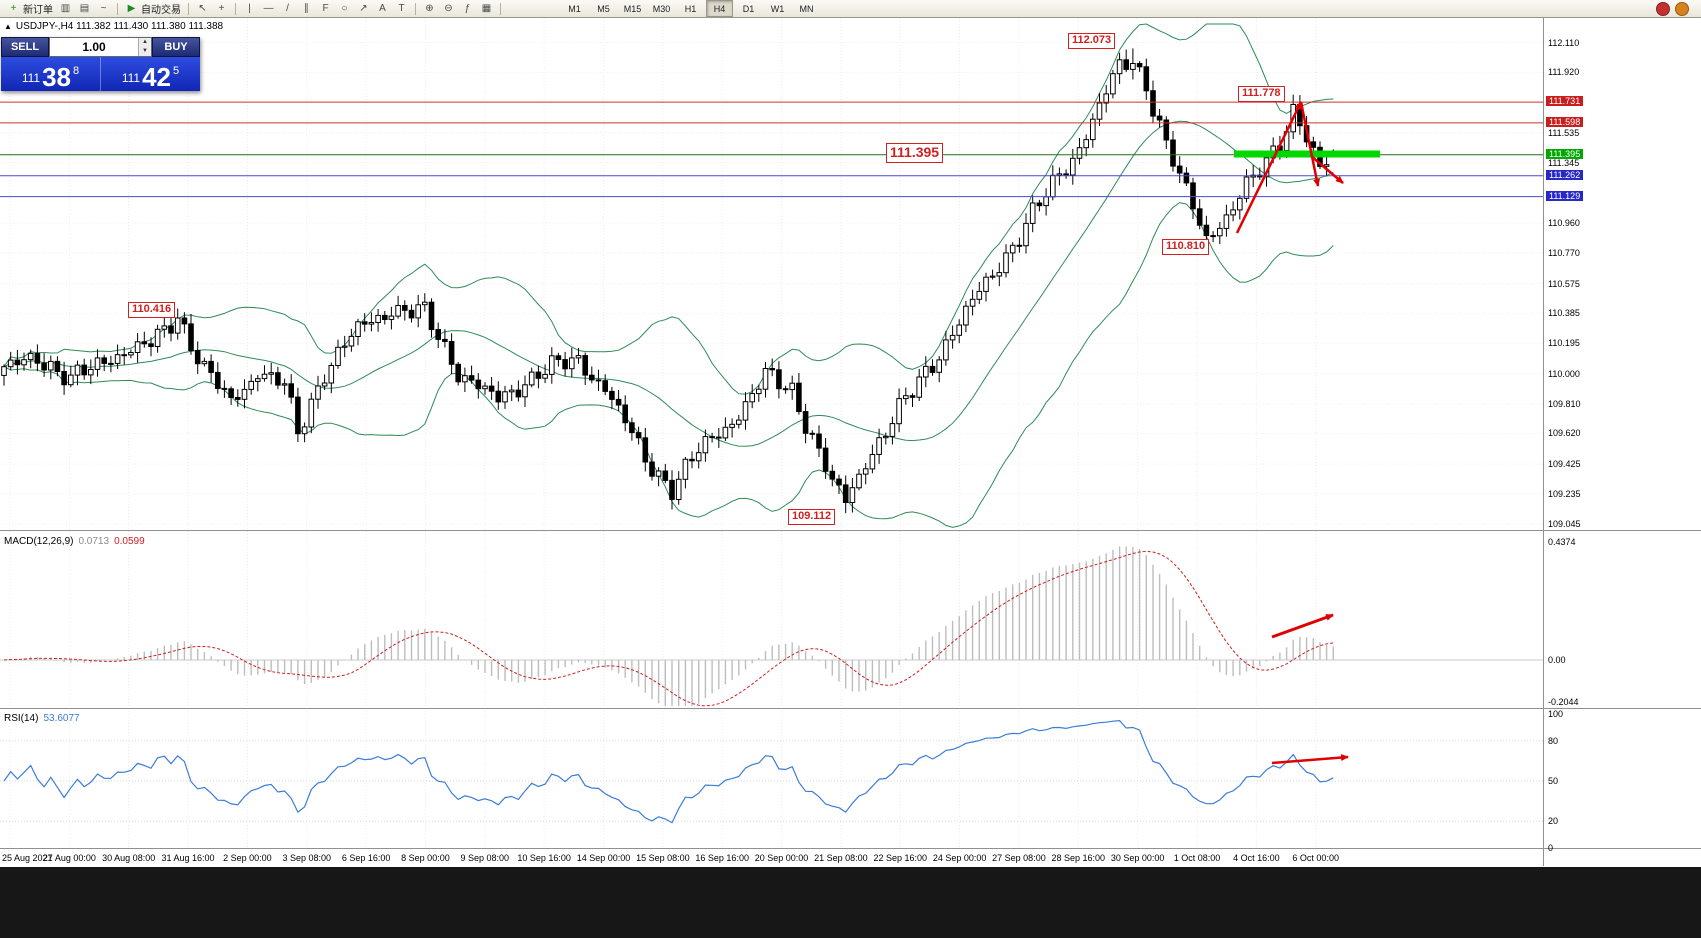  I want to click on buy-button: BUY, so click(176, 47).